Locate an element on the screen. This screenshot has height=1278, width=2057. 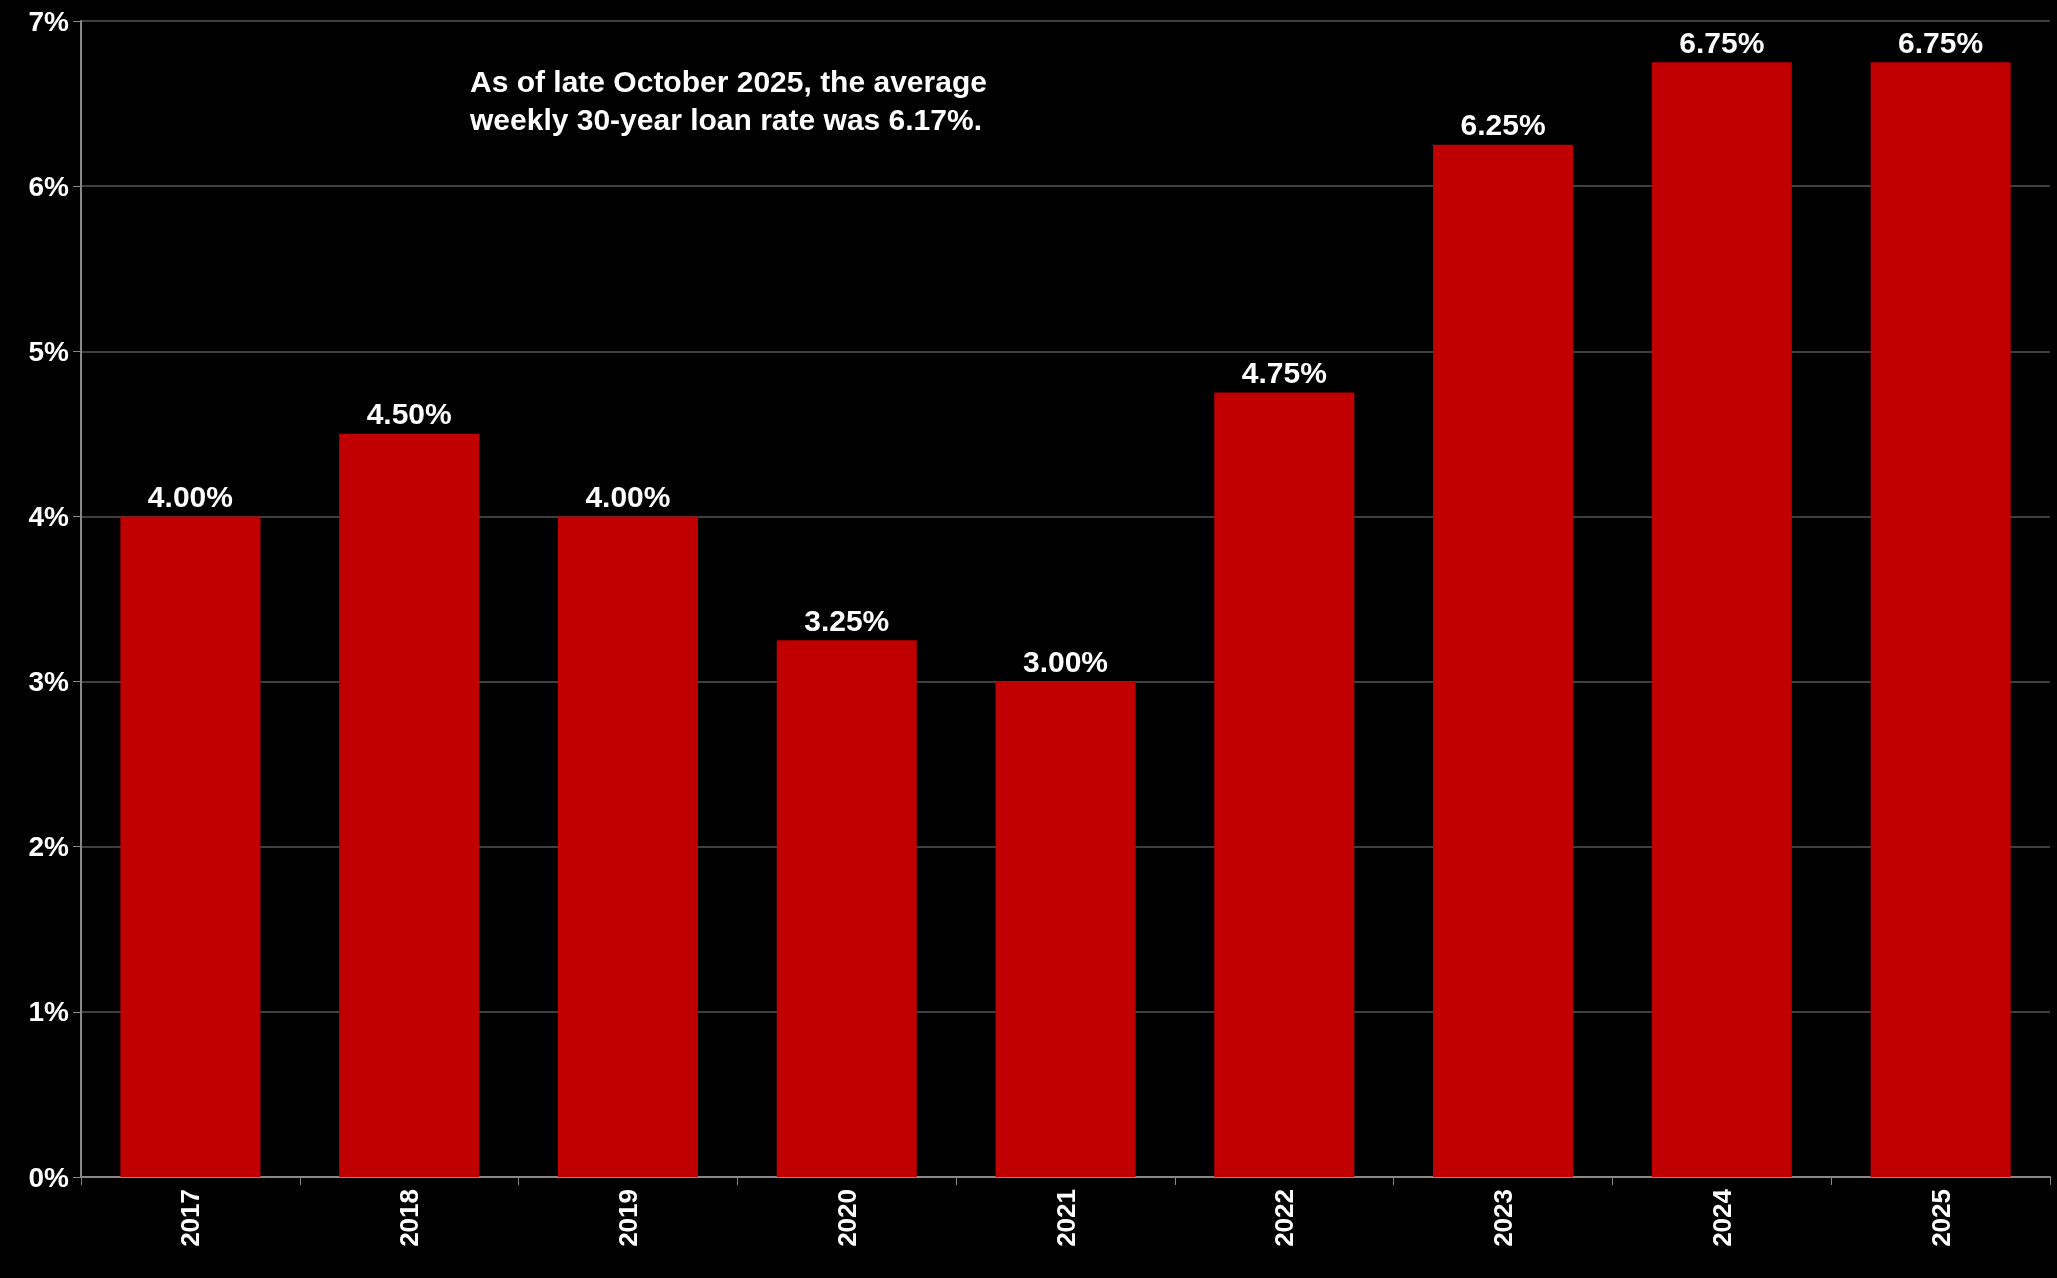
x-tick-label: 2024 is located at coordinates (1721, 1217).